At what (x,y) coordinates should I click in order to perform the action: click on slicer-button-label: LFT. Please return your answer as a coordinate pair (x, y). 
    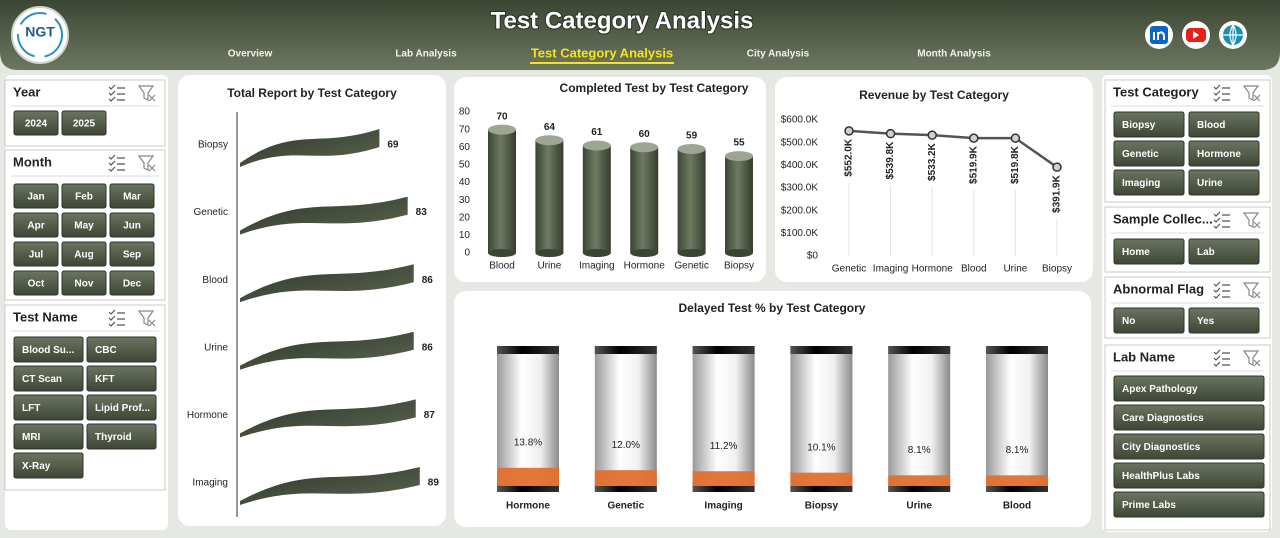
    Looking at the image, I should click on (31, 408).